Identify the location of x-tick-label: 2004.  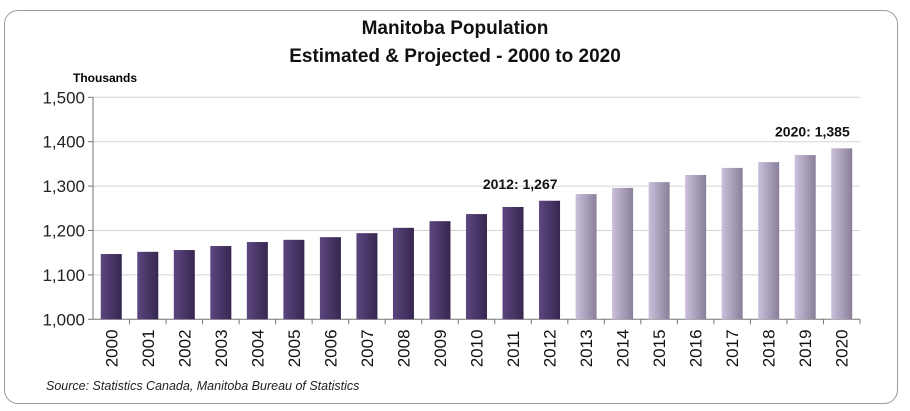
(257, 348).